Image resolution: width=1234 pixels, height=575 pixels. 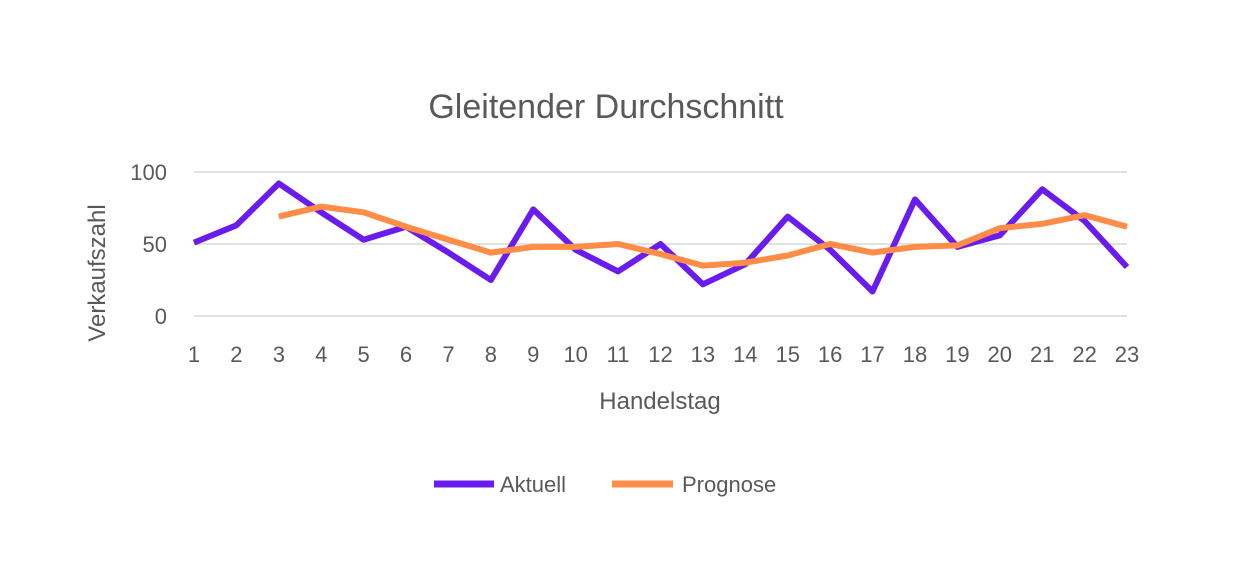 I want to click on x-tick-label: 3, so click(x=279, y=354).